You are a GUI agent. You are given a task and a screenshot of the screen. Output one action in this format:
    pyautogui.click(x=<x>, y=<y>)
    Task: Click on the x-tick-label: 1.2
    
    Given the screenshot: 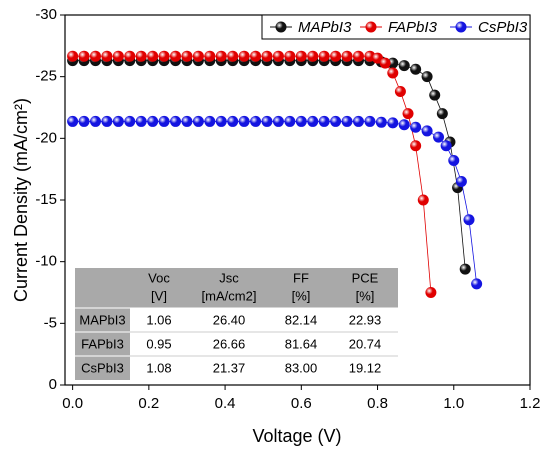 What is the action you would take?
    pyautogui.click(x=530, y=403)
    